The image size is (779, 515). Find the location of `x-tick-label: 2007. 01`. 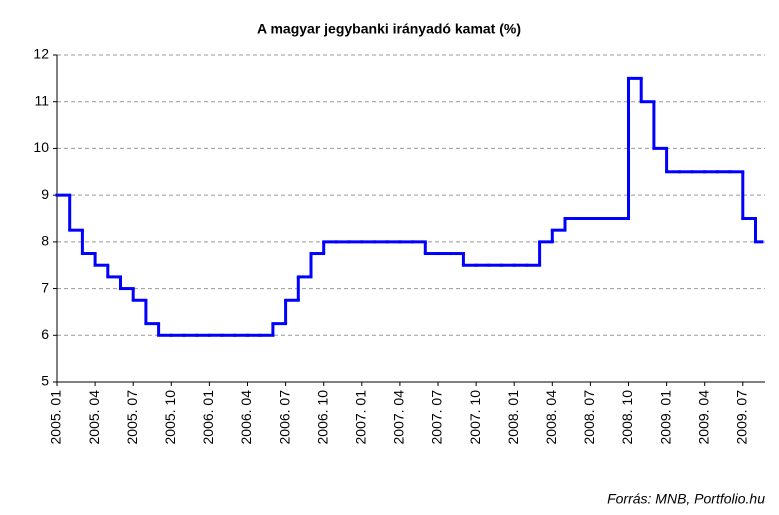

x-tick-label: 2007. 01 is located at coordinates (361, 417).